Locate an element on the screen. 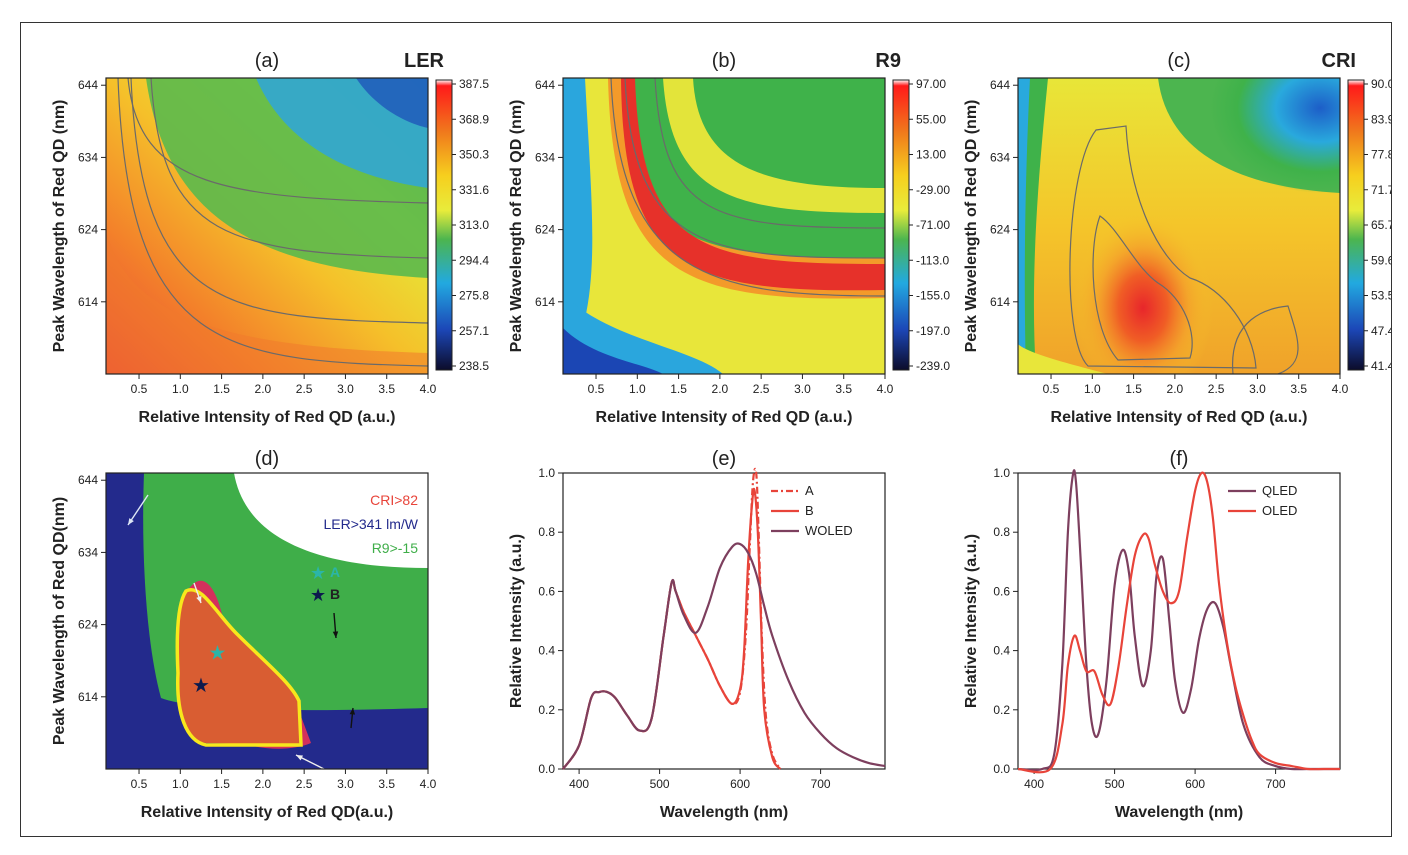 Image resolution: width=1408 pixels, height=855 pixels. colorbar-tick-label: 238.5 is located at coordinates (474, 366).